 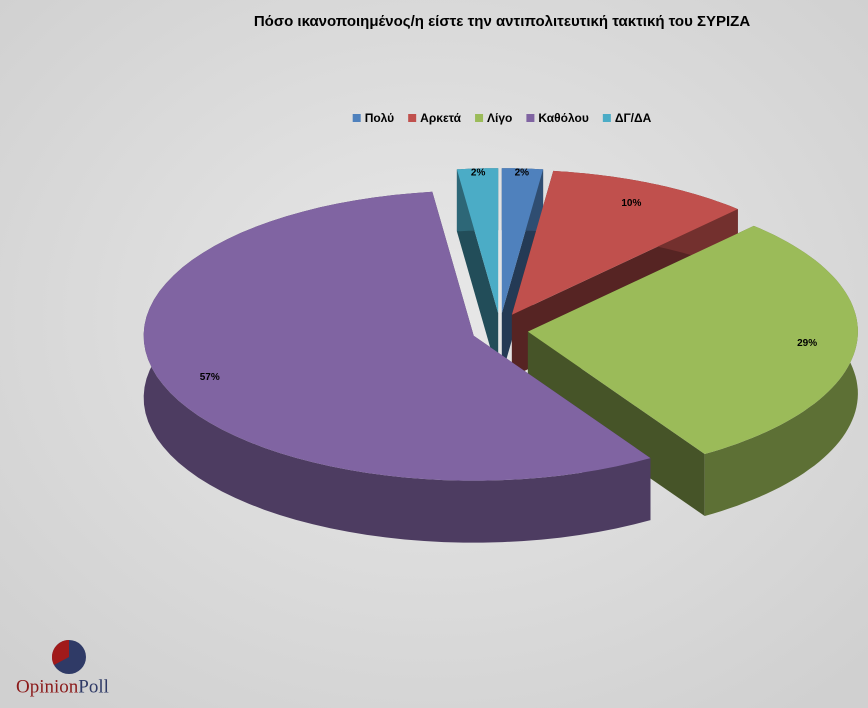 I want to click on logo-wedge, so click(x=60, y=652).